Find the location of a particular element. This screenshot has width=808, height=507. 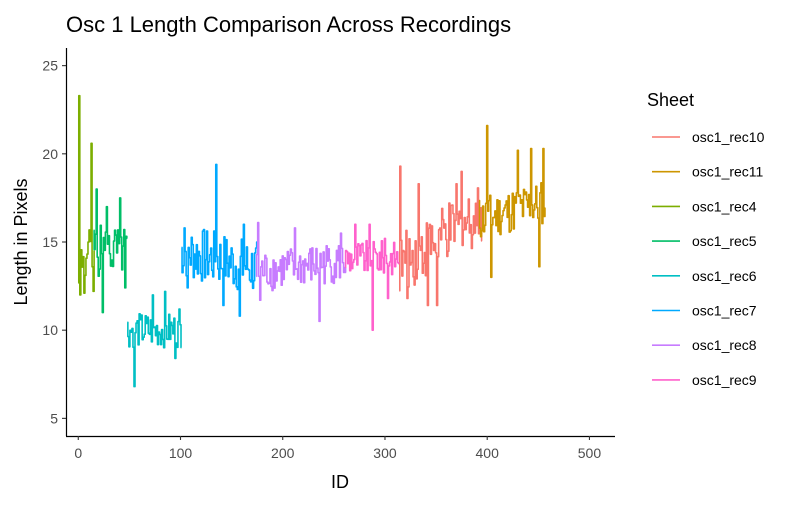

y-axis-ticks: 5 10 15 20 25 is located at coordinates (54, 242).